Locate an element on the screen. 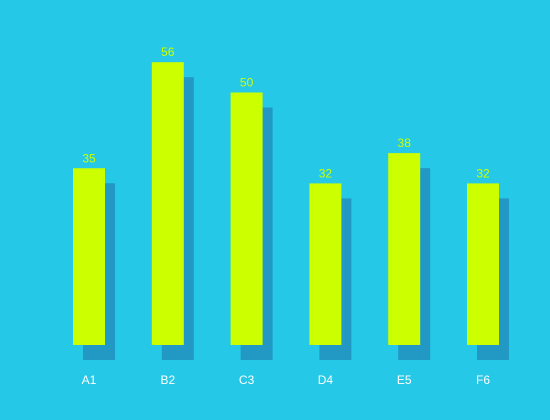  value-label: 50 is located at coordinates (247, 83).